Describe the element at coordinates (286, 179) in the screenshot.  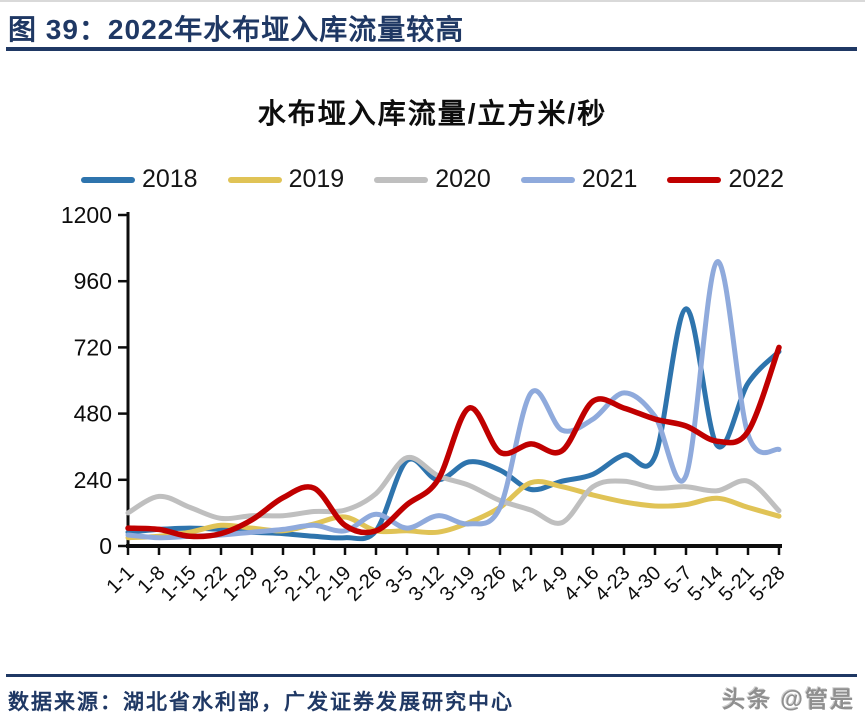
I see `legend-item-2019: 2019` at that location.